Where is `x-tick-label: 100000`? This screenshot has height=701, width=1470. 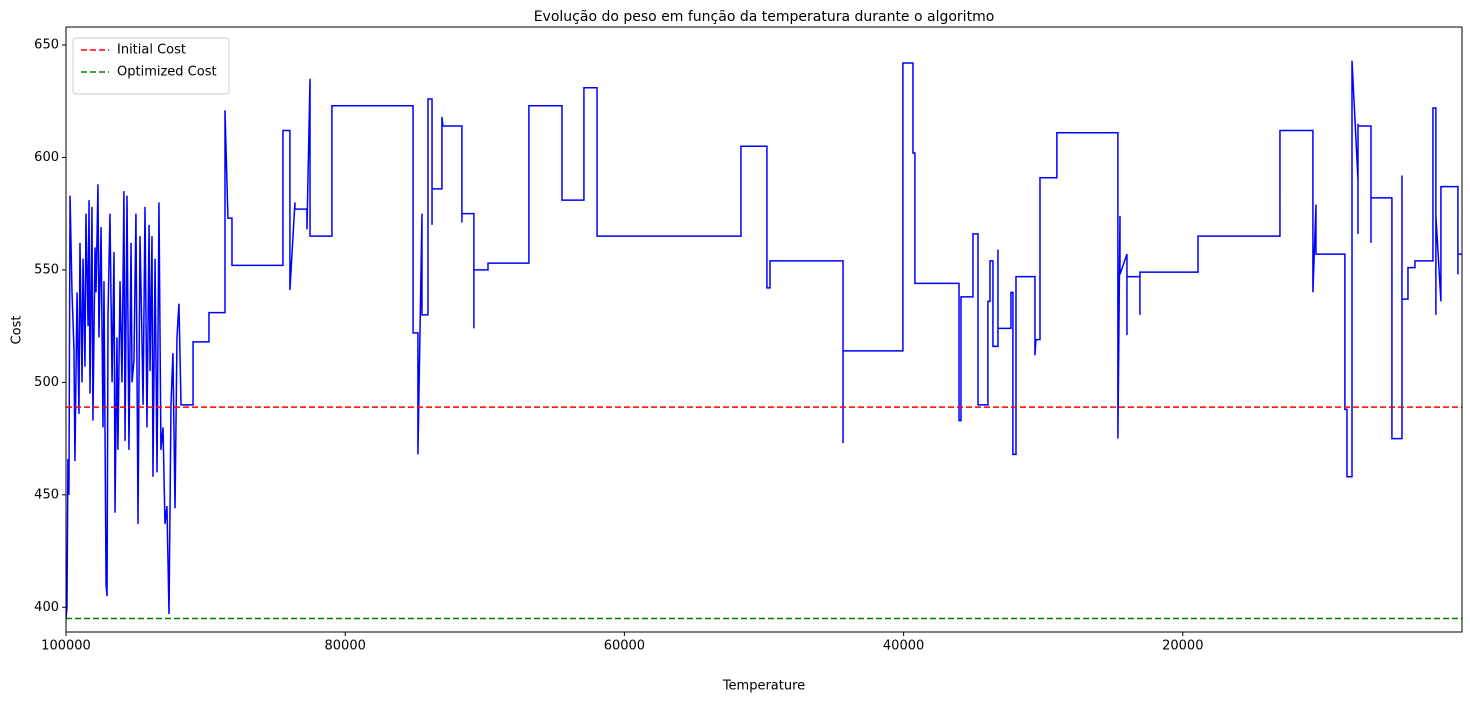 x-tick-label: 100000 is located at coordinates (66, 646).